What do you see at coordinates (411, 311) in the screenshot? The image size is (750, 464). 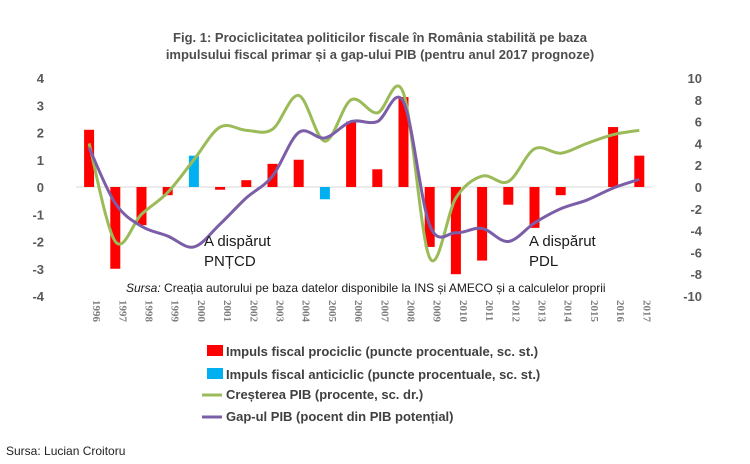 I see `x-tick-label: 2008` at bounding box center [411, 311].